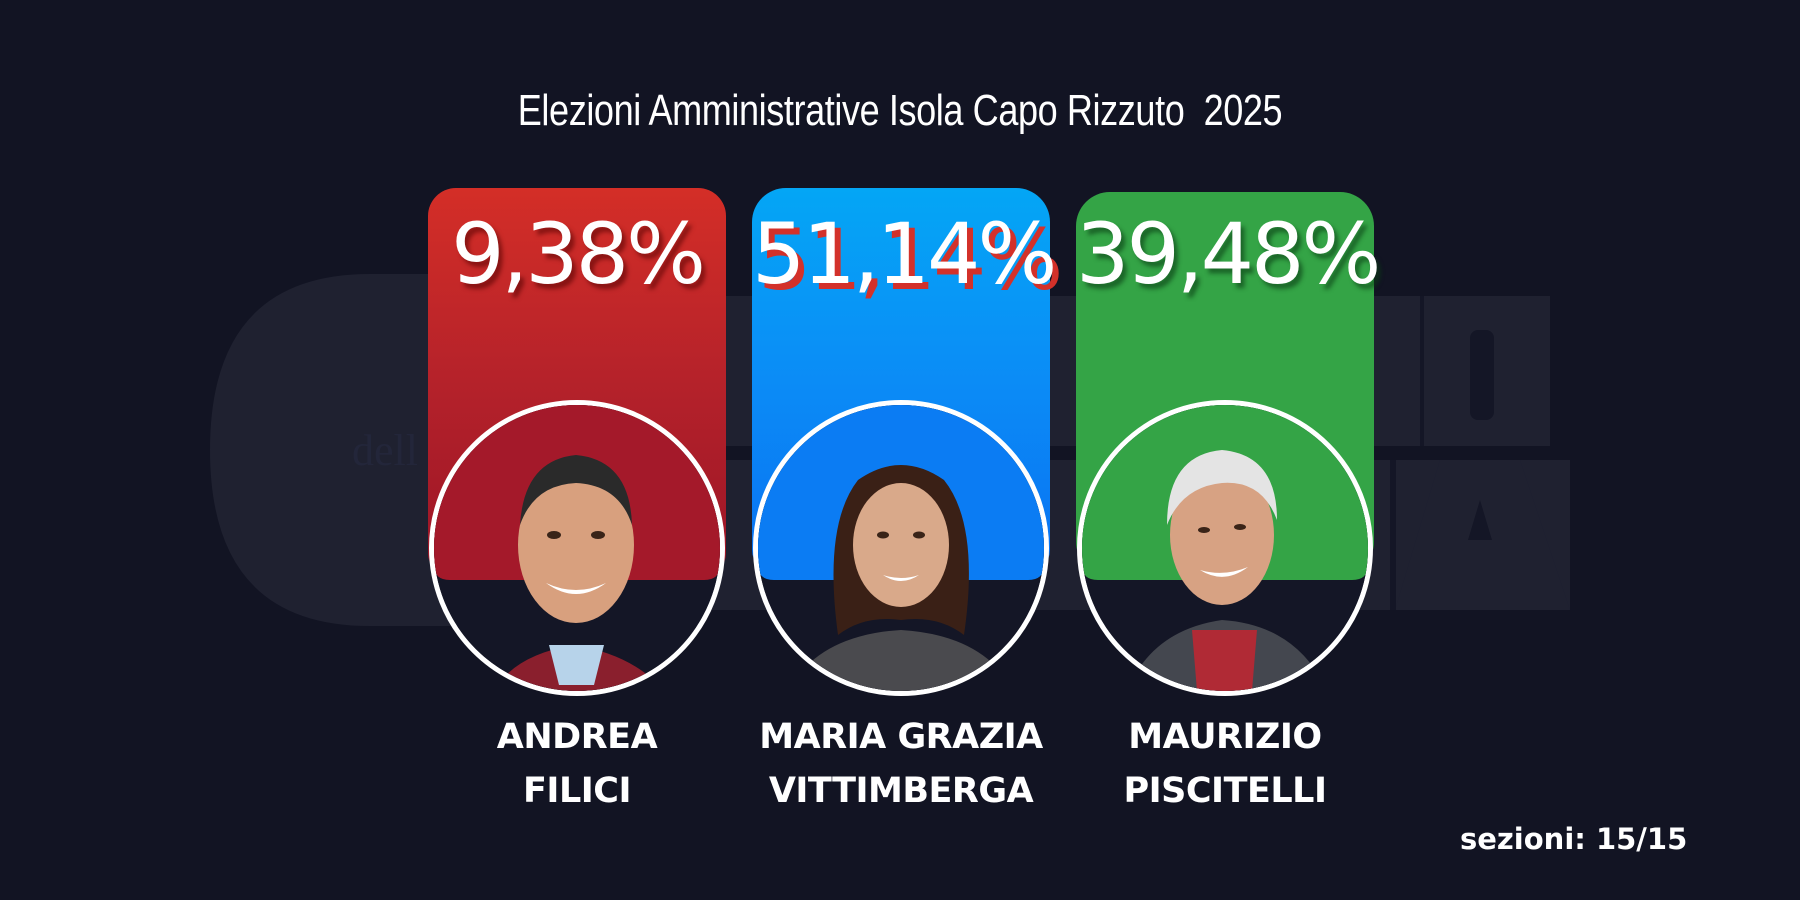 The image size is (1800, 900). What do you see at coordinates (577, 764) in the screenshot?
I see `candidate-name: ANDREA FILICI` at bounding box center [577, 764].